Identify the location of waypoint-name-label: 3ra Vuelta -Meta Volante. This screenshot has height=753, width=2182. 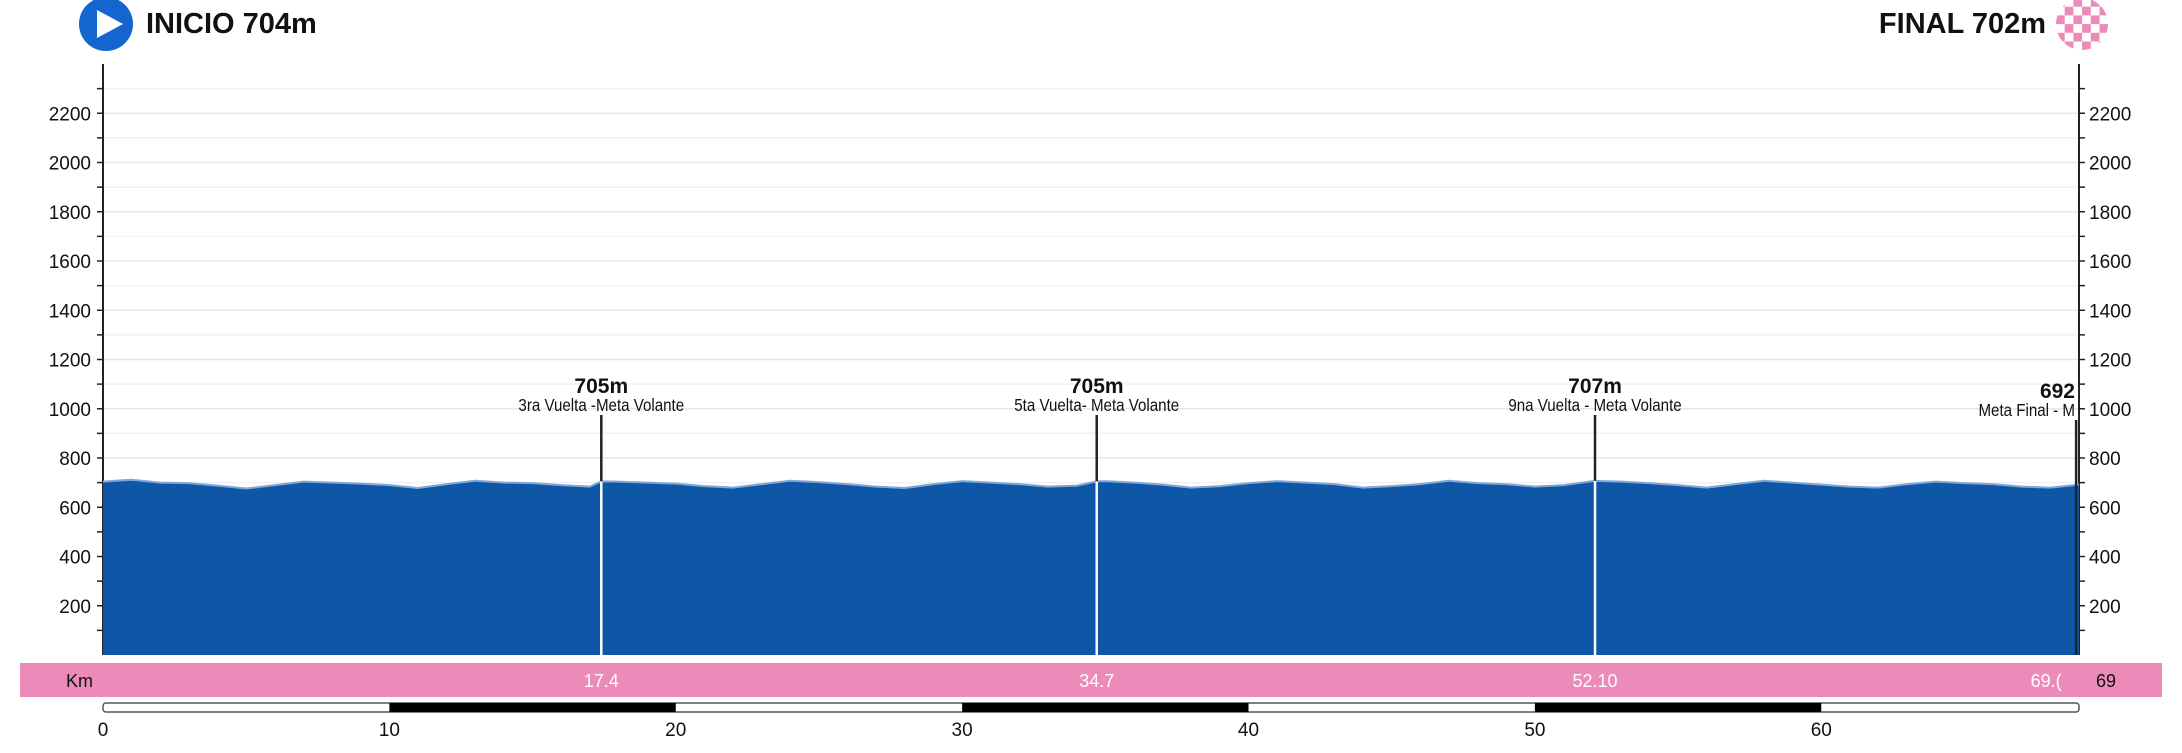
(601, 405).